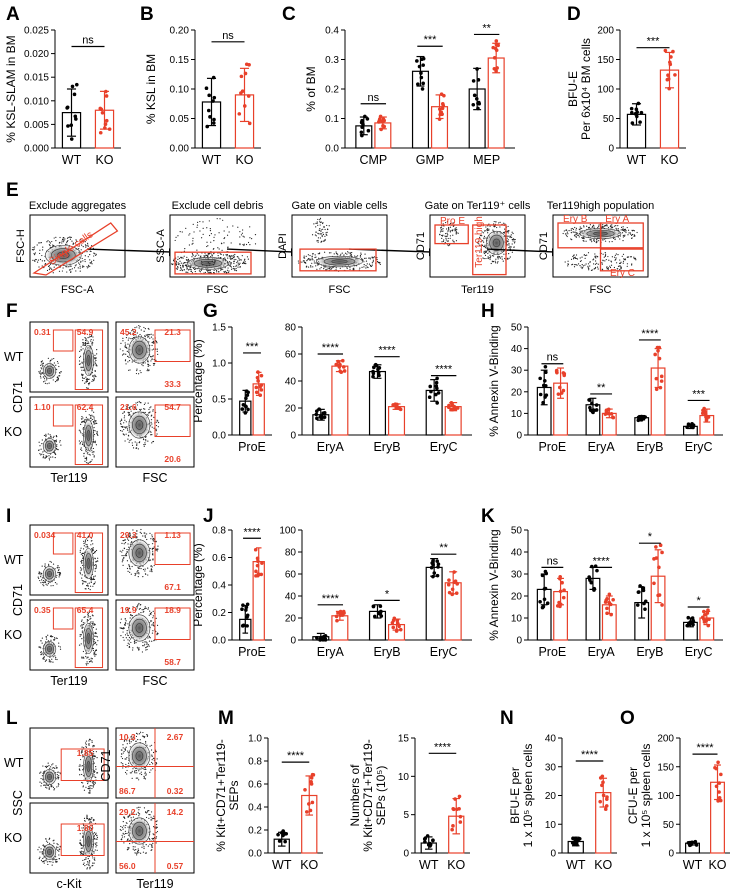 The image size is (737, 893). I want to click on gate-value: 0.034, so click(45, 535).